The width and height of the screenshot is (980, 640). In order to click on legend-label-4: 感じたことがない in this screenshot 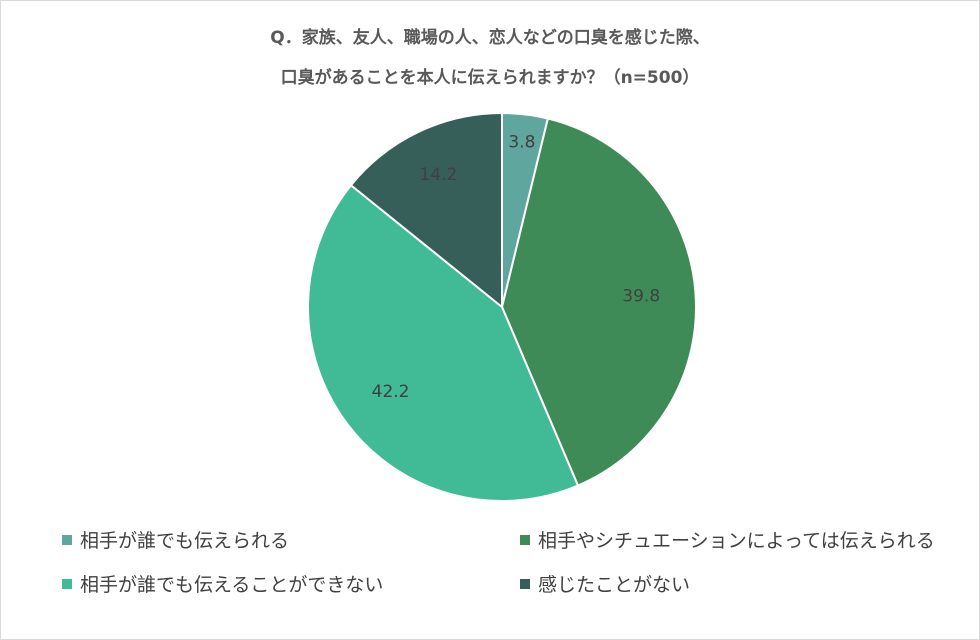, I will do `click(614, 585)`.